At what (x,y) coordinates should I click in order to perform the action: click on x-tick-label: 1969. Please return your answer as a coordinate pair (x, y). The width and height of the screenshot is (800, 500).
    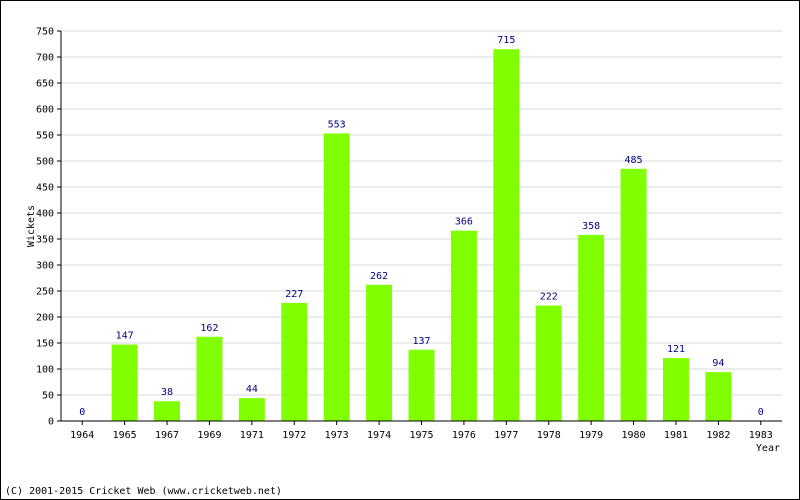
    Looking at the image, I should click on (209, 435).